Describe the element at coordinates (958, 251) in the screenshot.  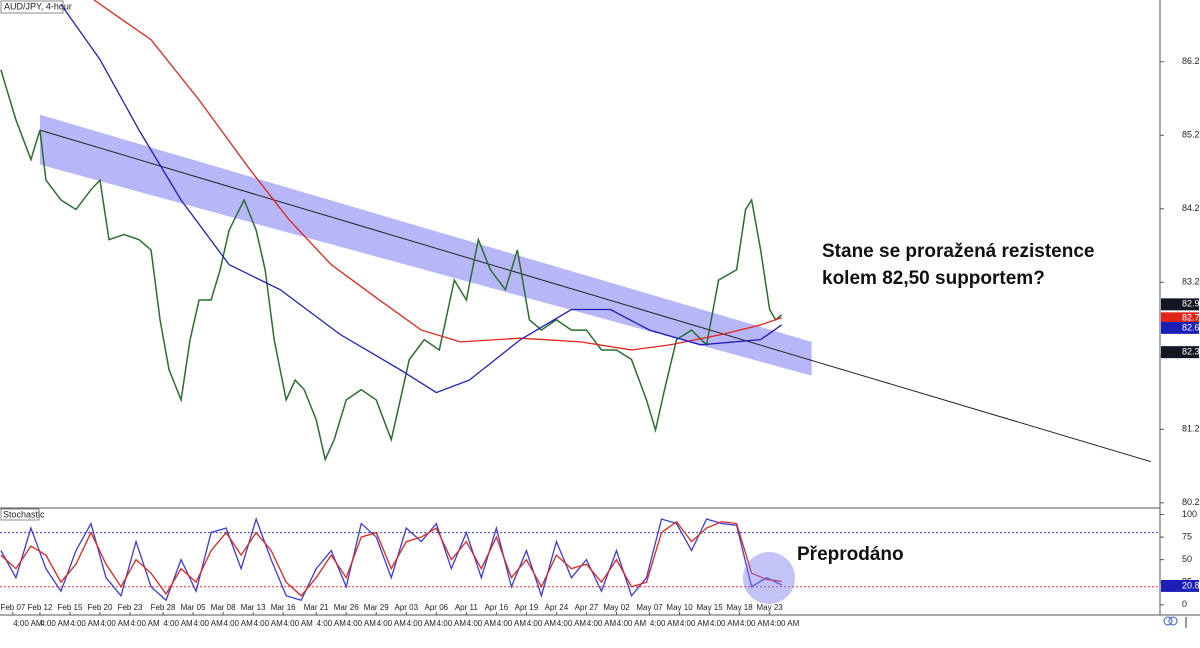
I see `annotation: Stane se proražená rezistence` at that location.